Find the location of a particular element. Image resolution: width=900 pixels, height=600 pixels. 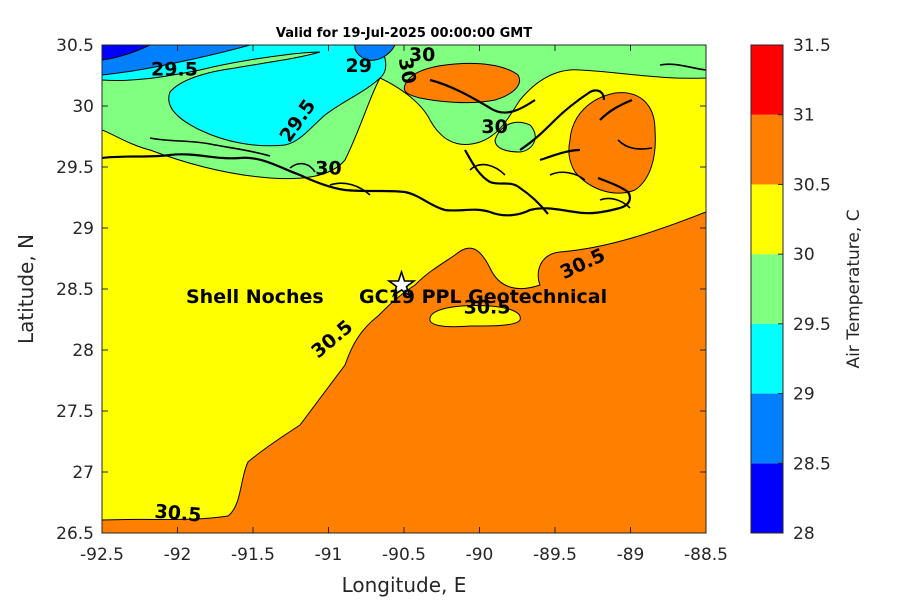

band-28_5-patch is located at coordinates (375, 53).